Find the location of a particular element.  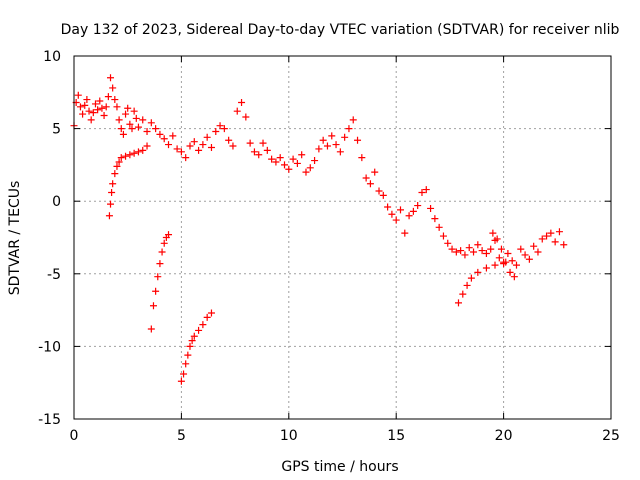

x-tick-label: 25 is located at coordinates (611, 436).